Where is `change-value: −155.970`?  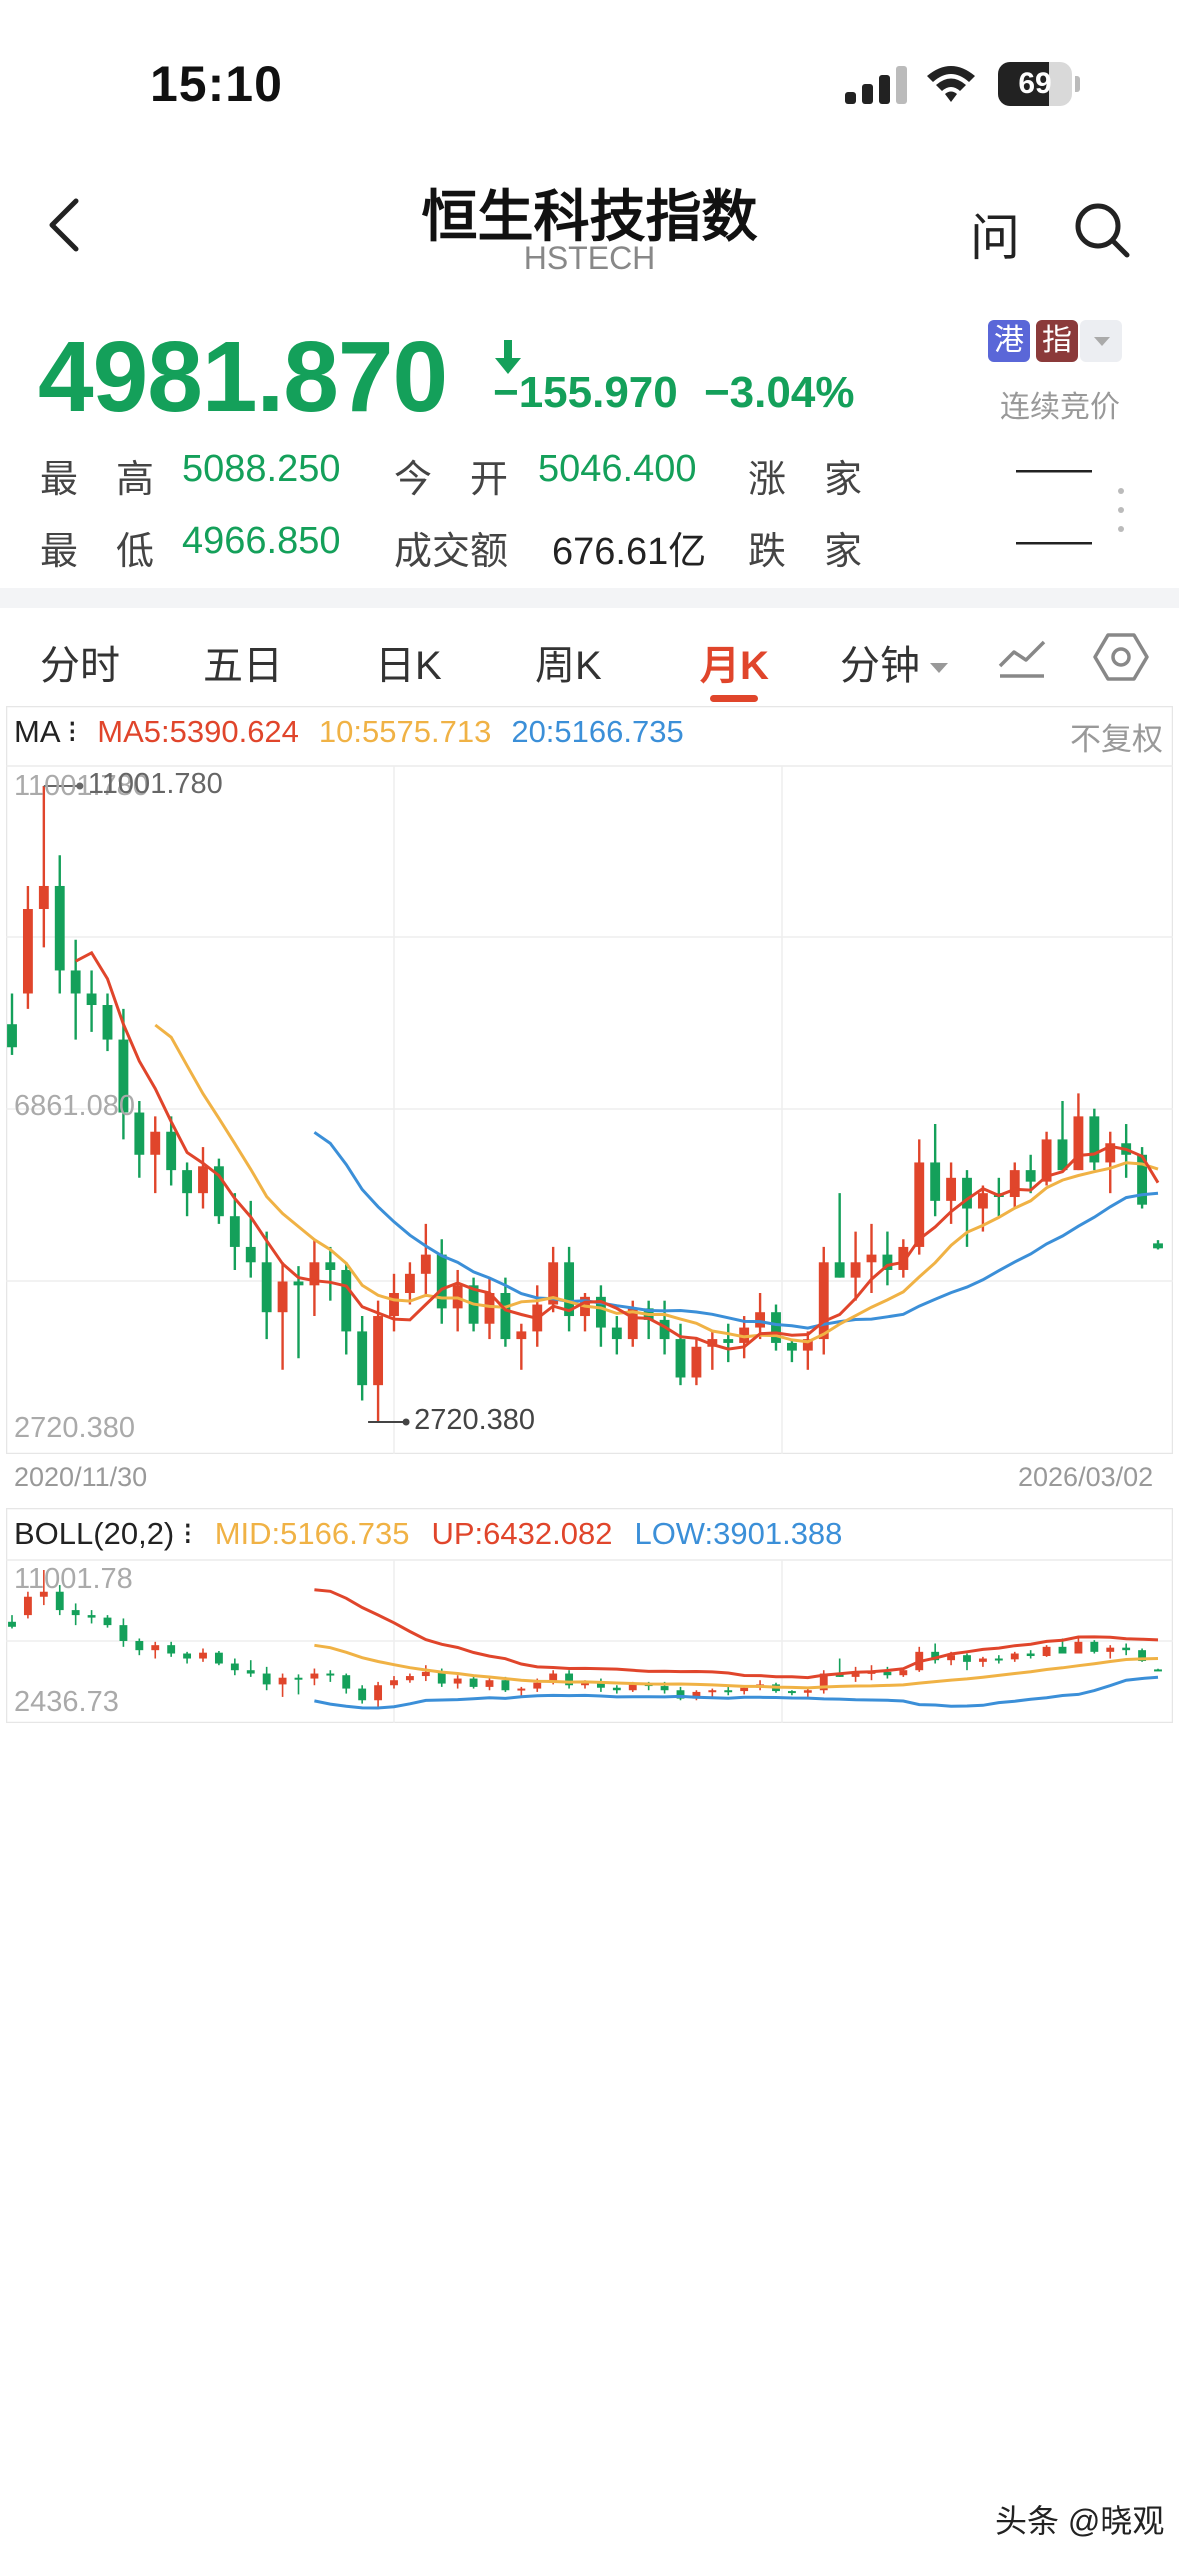 change-value: −155.970 is located at coordinates (585, 392).